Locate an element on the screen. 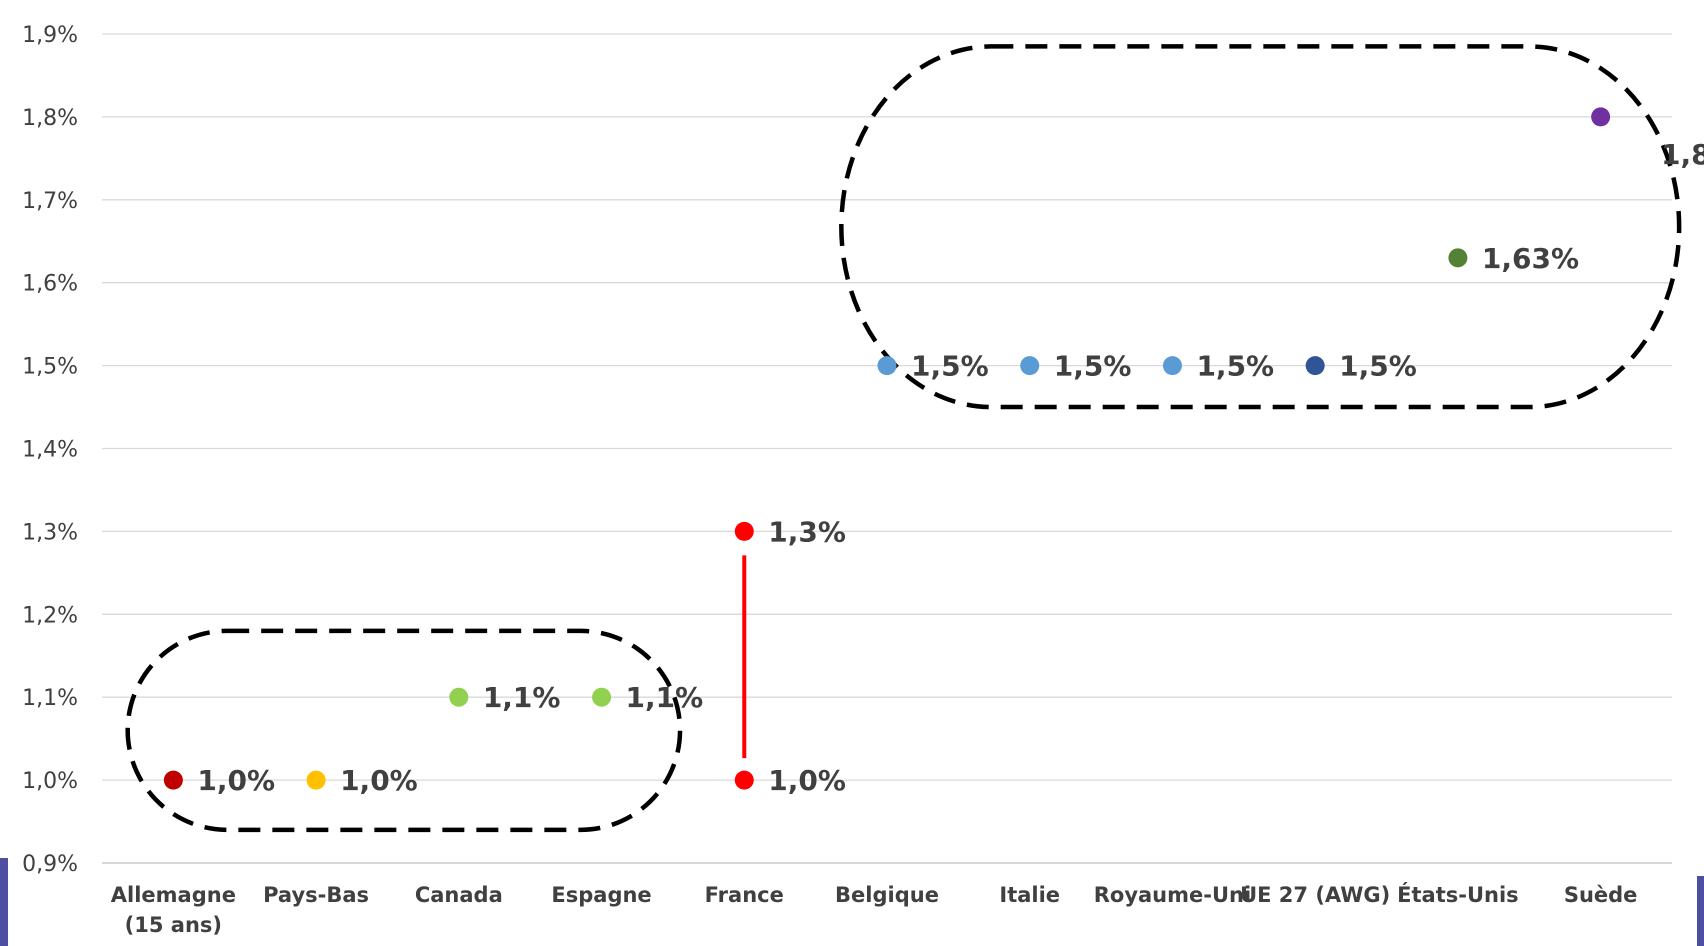  y-tick-label-8: 1,7% is located at coordinates (50, 201).